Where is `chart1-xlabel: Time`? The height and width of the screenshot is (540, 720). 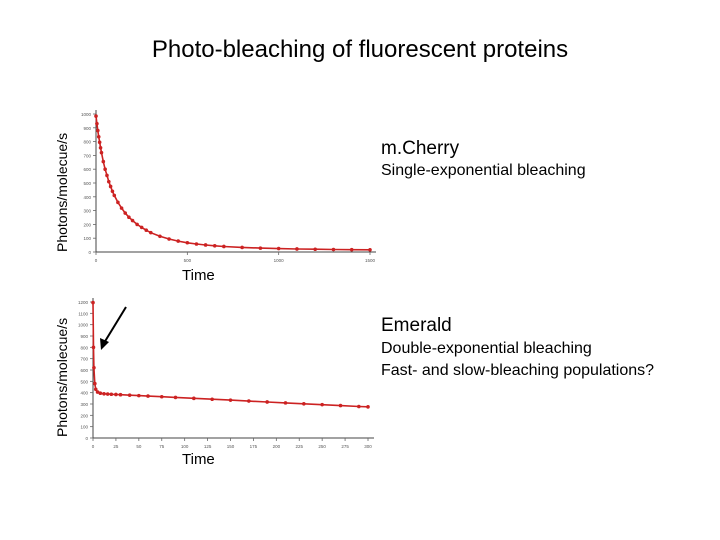
chart1-xlabel: Time is located at coordinates (198, 275).